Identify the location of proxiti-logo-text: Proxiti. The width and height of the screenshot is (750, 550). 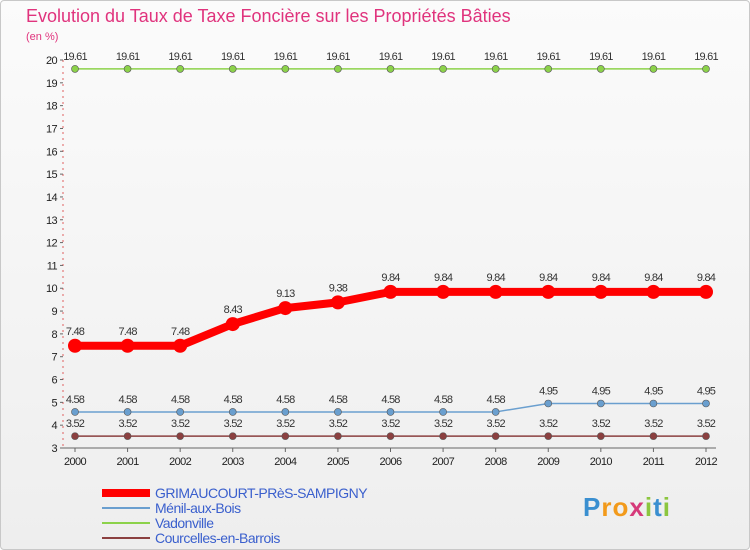
(627, 507).